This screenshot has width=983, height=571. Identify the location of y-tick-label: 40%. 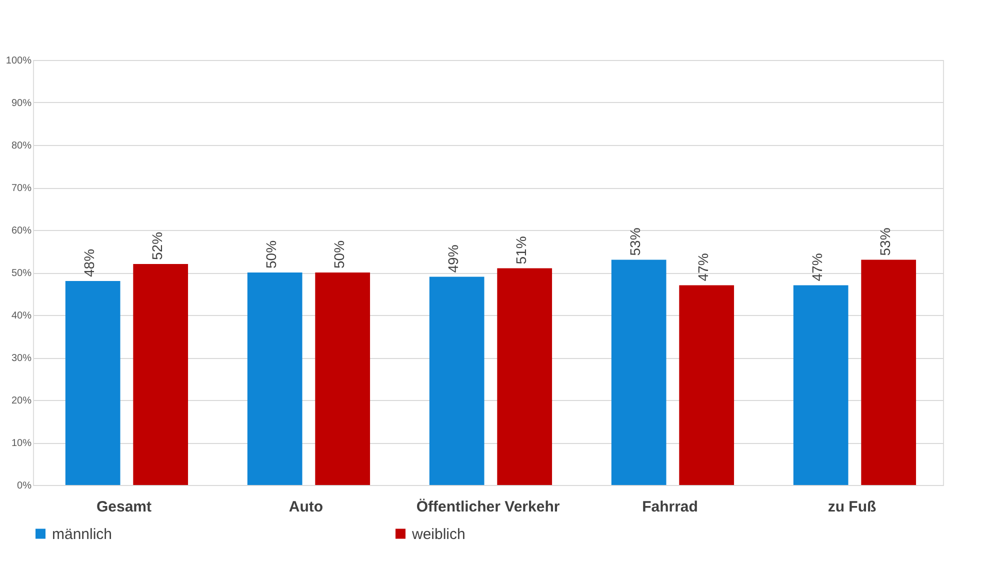
(21, 316).